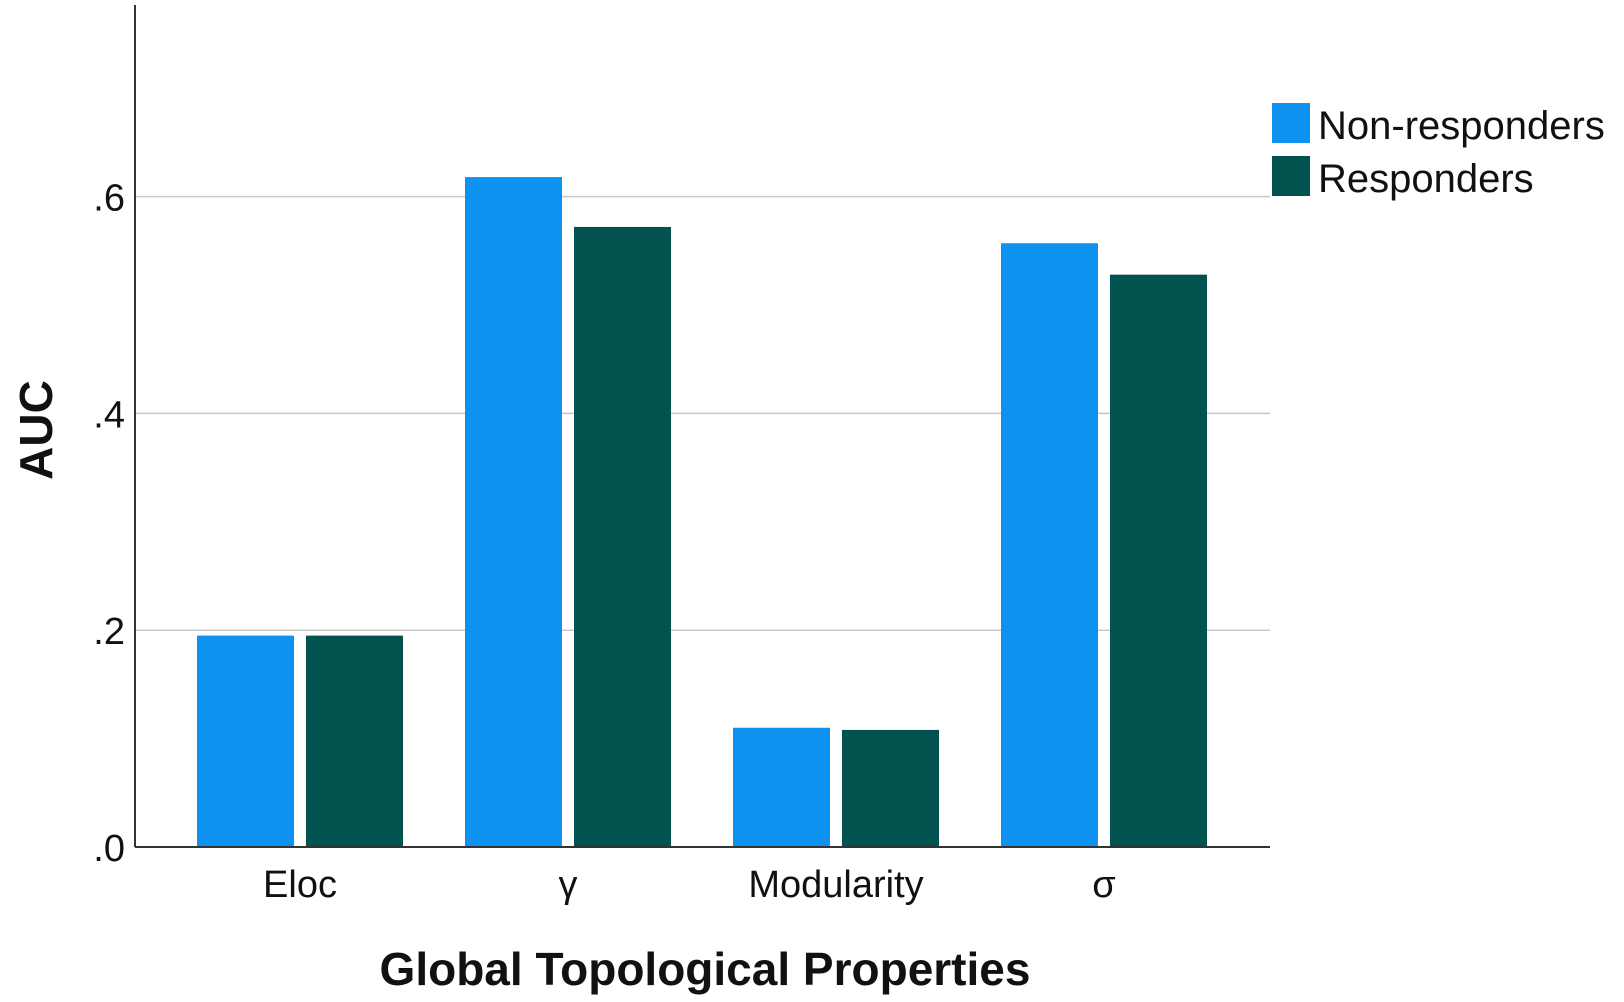 Image resolution: width=1624 pixels, height=1002 pixels. What do you see at coordinates (1426, 179) in the screenshot?
I see `legend-label: Responders` at bounding box center [1426, 179].